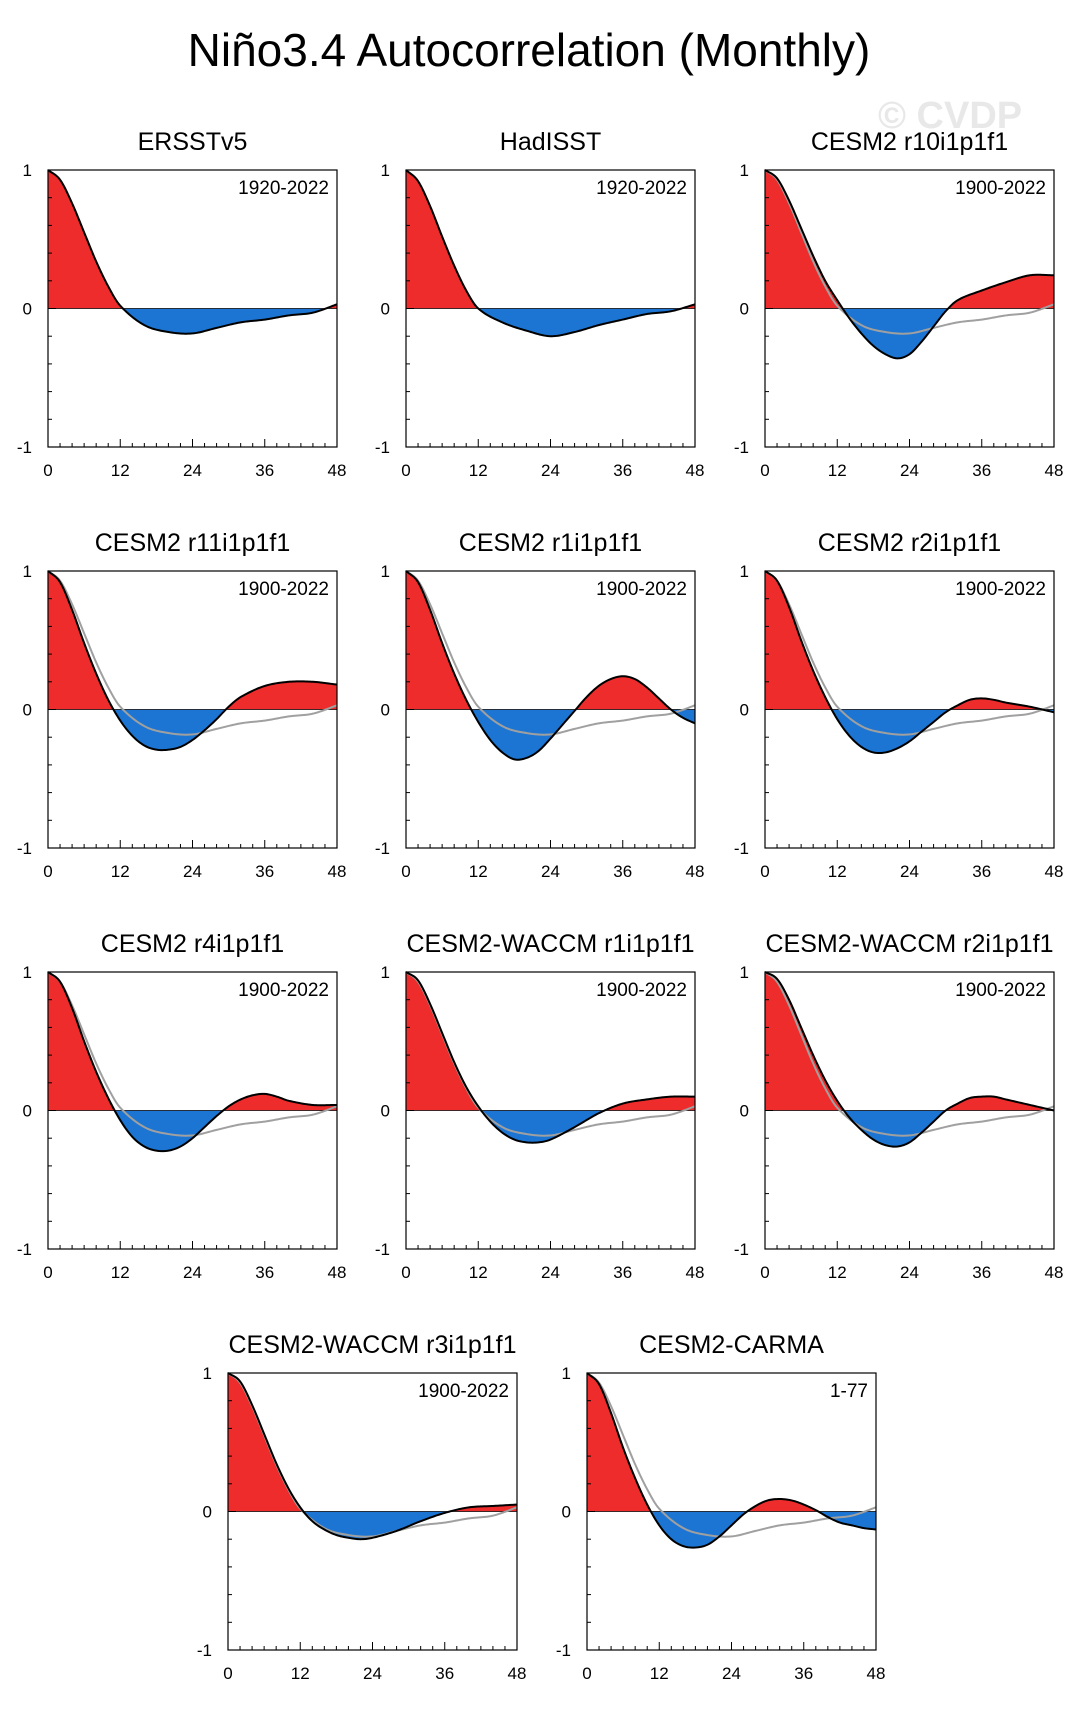 This screenshot has height=1726, width=1086. I want to click on chart-panel: 0 12 24 36 48 -1 0 1 CESM2 r2i1p1f1 1900-2022, so click(899, 705).